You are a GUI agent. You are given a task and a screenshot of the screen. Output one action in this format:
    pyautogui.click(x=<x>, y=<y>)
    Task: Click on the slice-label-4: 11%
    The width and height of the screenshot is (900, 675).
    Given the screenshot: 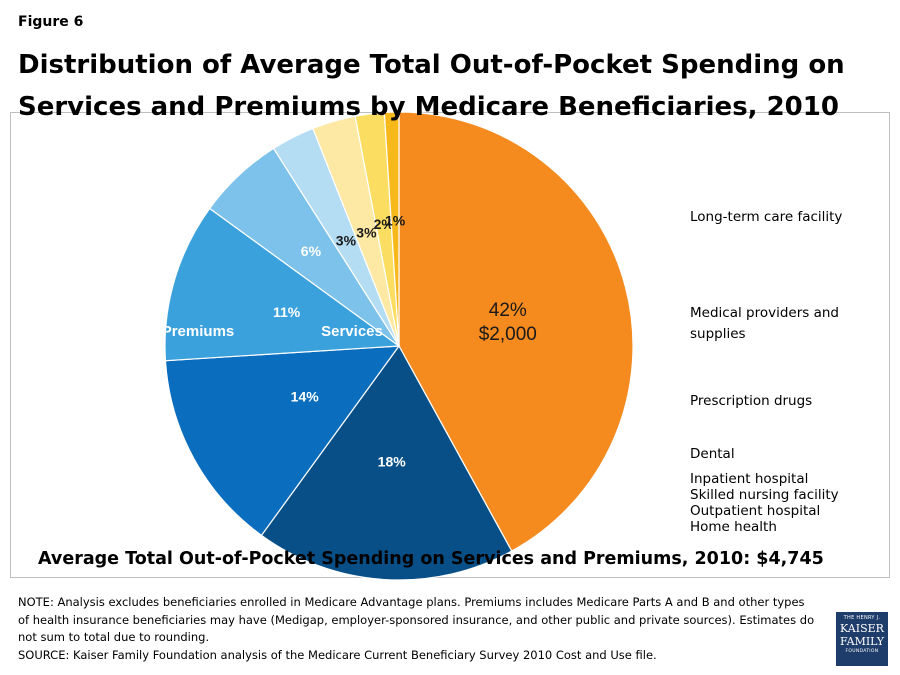 What is the action you would take?
    pyautogui.click(x=287, y=312)
    